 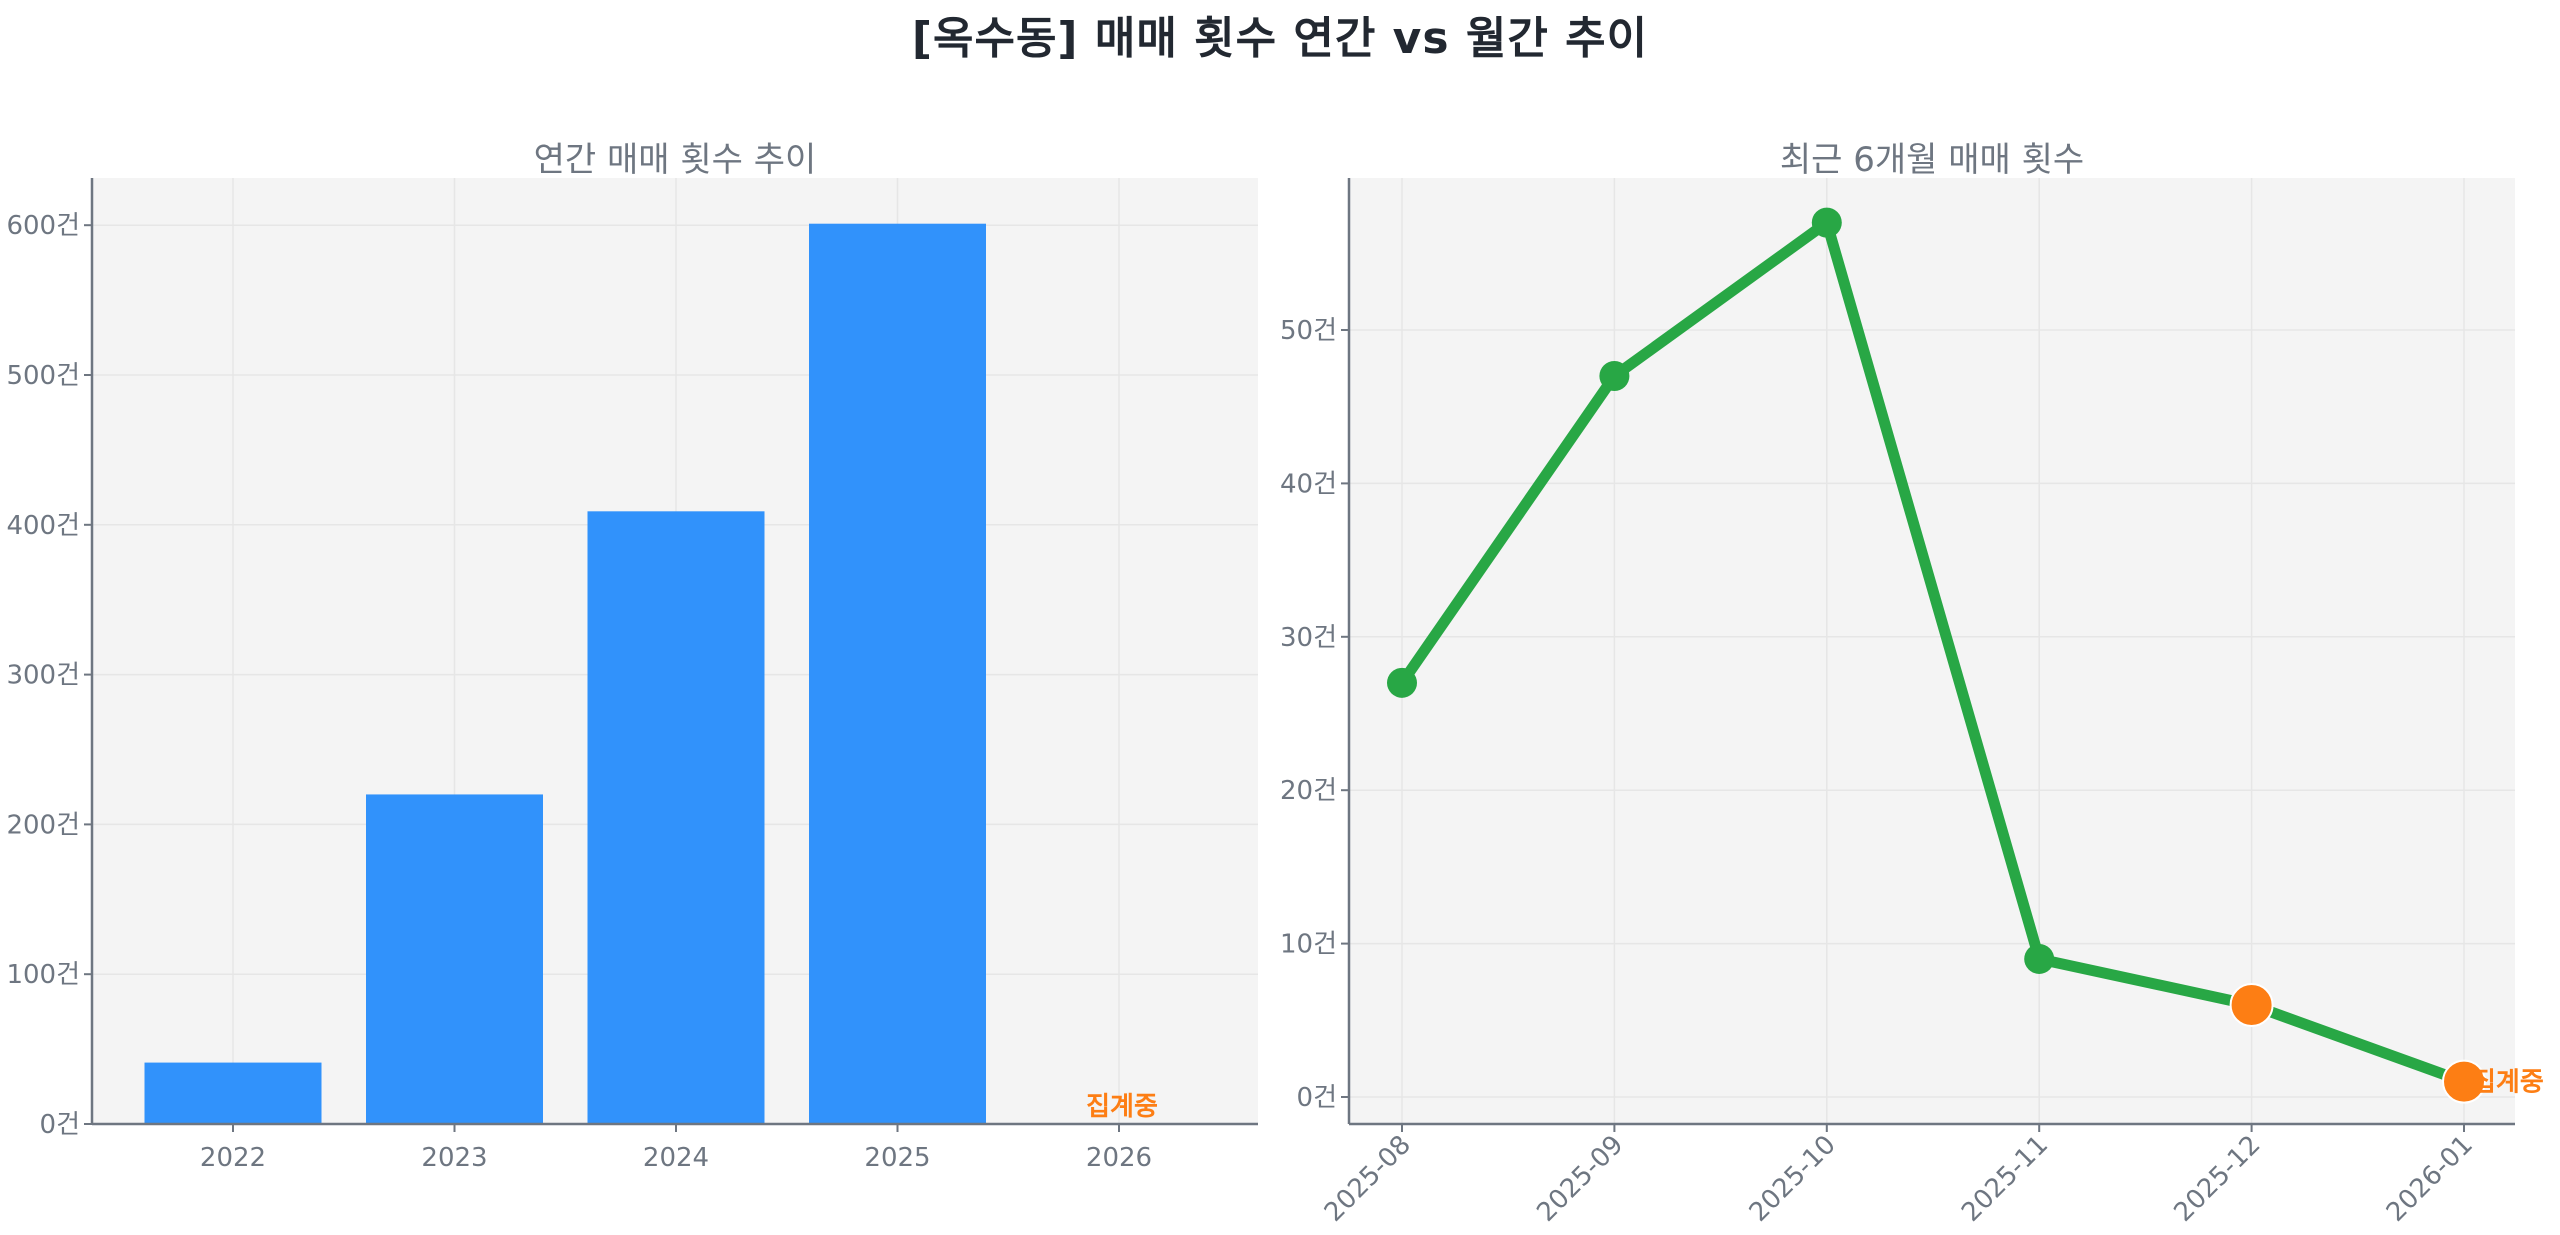 I want to click on x-tick-label: 2023, so click(x=454, y=1158).